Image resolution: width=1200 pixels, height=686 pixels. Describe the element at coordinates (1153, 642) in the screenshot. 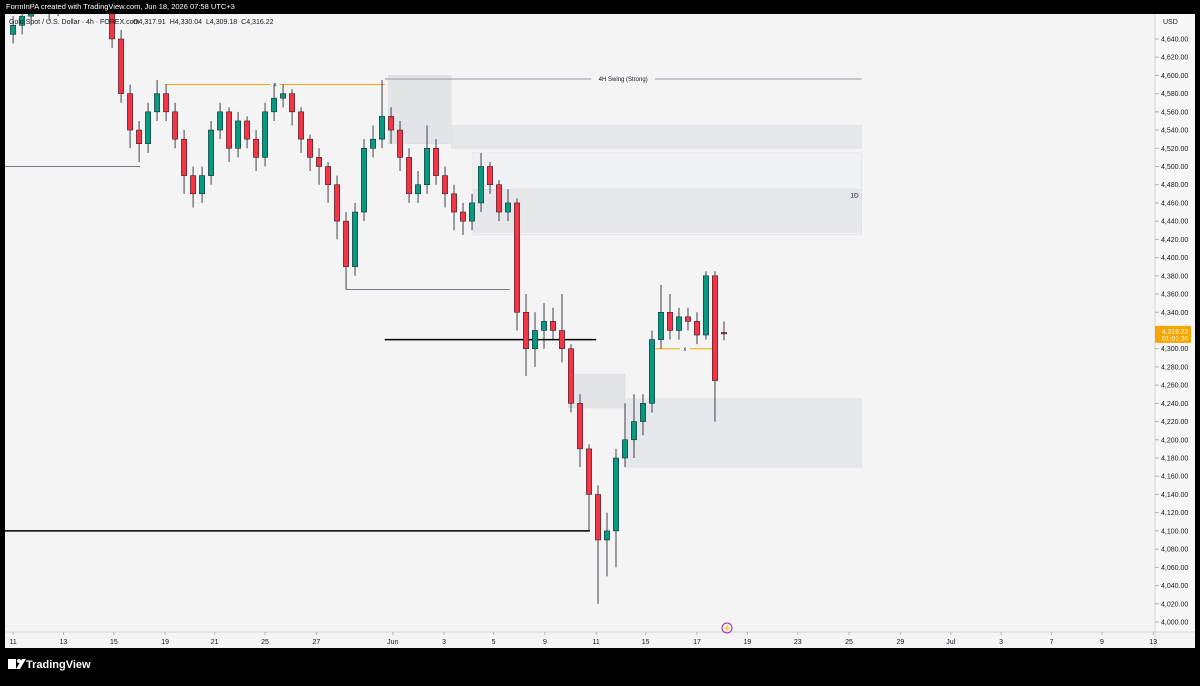

I see `x-tick-label: 13` at that location.